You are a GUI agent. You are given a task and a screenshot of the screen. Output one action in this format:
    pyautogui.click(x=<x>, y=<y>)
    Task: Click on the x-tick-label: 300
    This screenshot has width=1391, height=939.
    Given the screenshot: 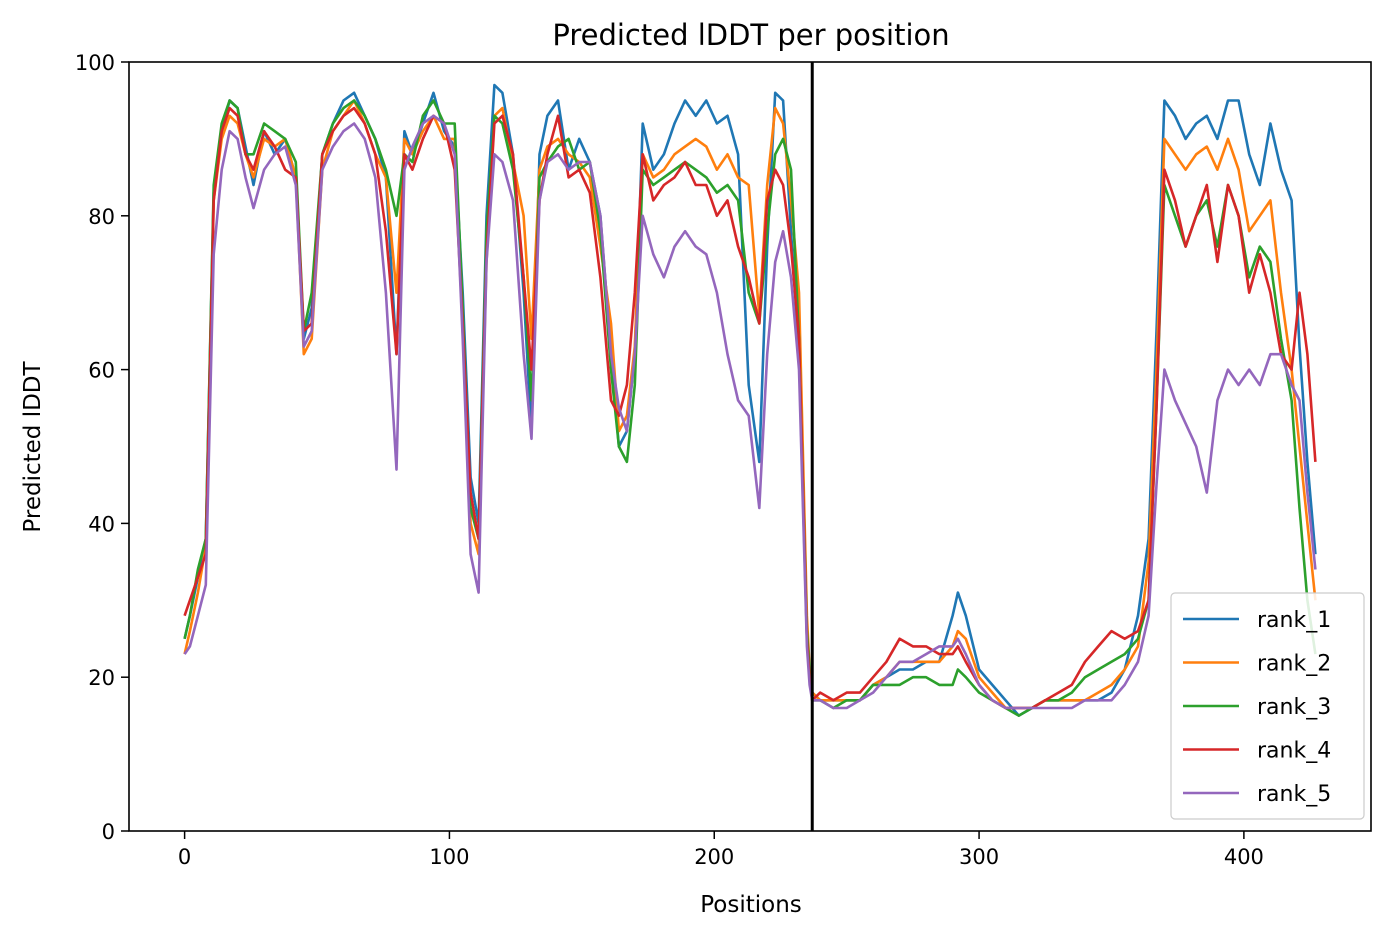 What is the action you would take?
    pyautogui.click(x=979, y=857)
    